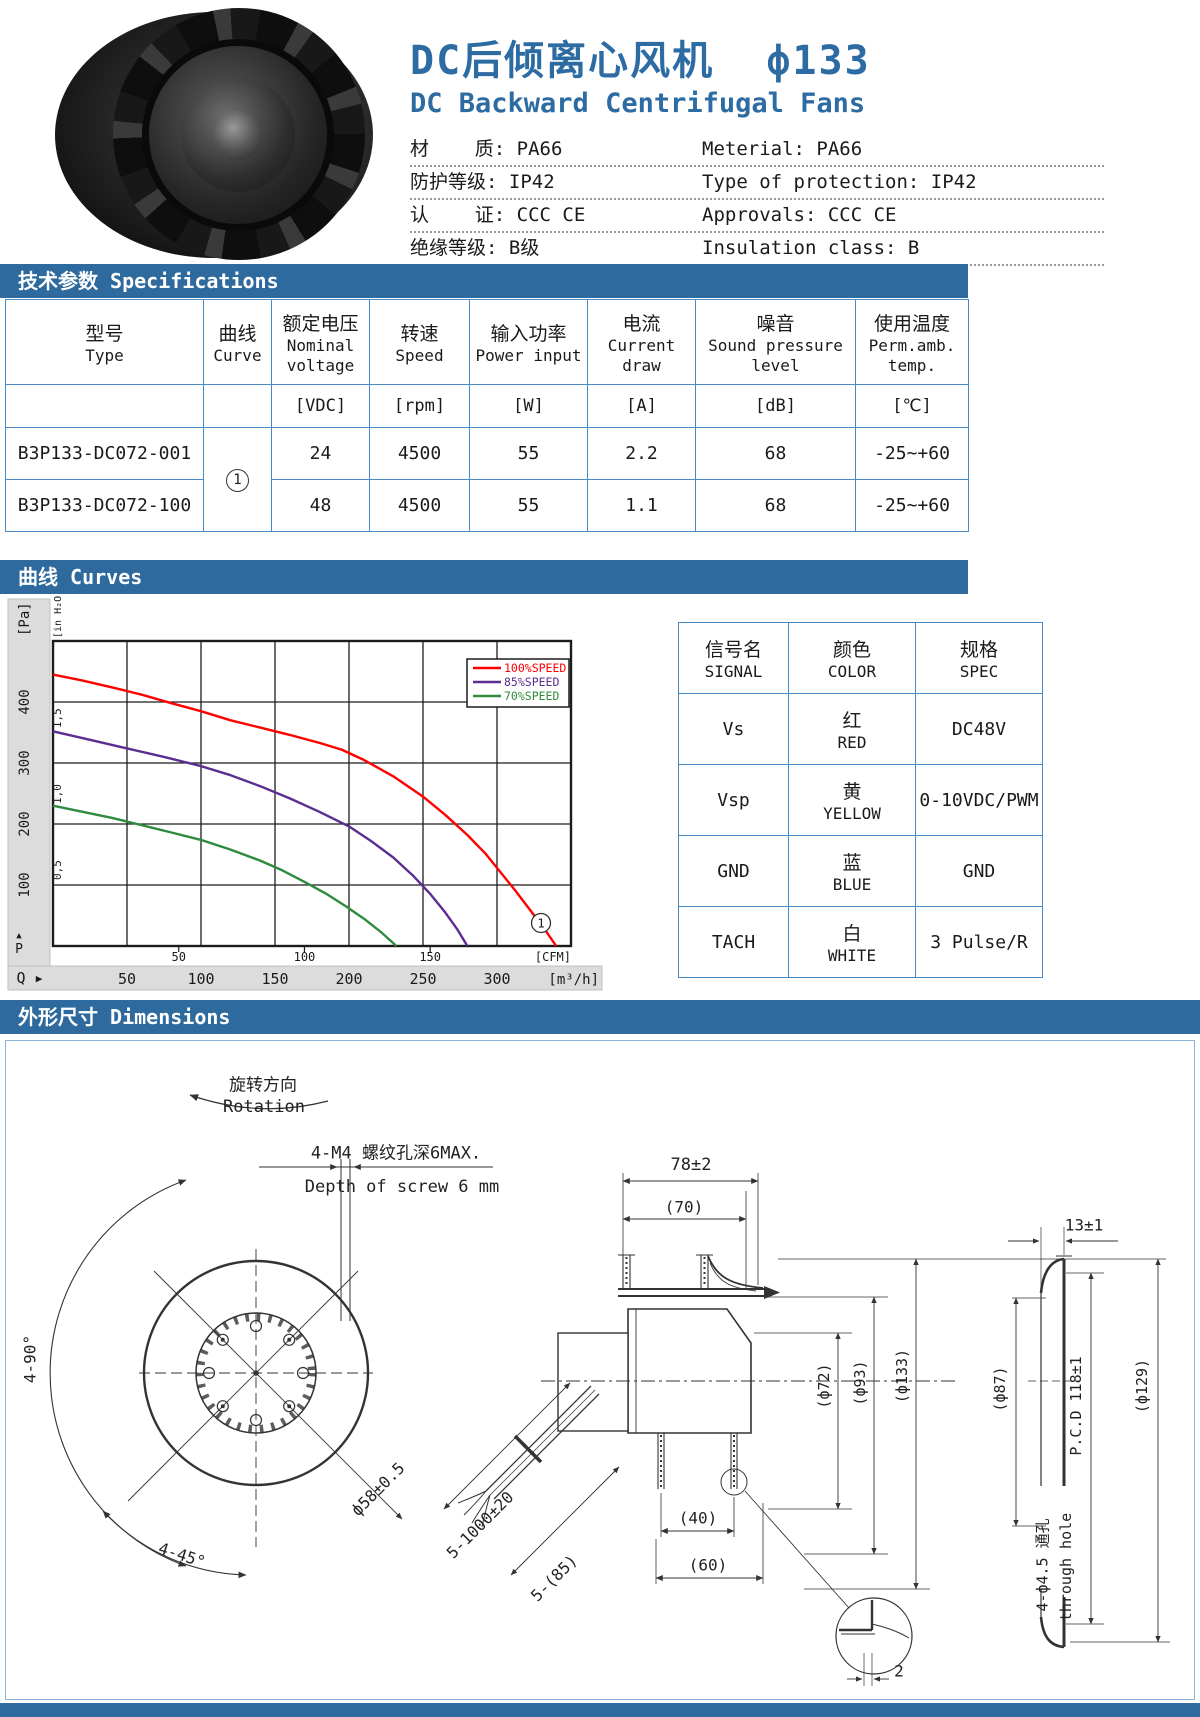  Describe the element at coordinates (852, 800) in the screenshot. I see `signal-cell: 黄 YELLOW` at that location.